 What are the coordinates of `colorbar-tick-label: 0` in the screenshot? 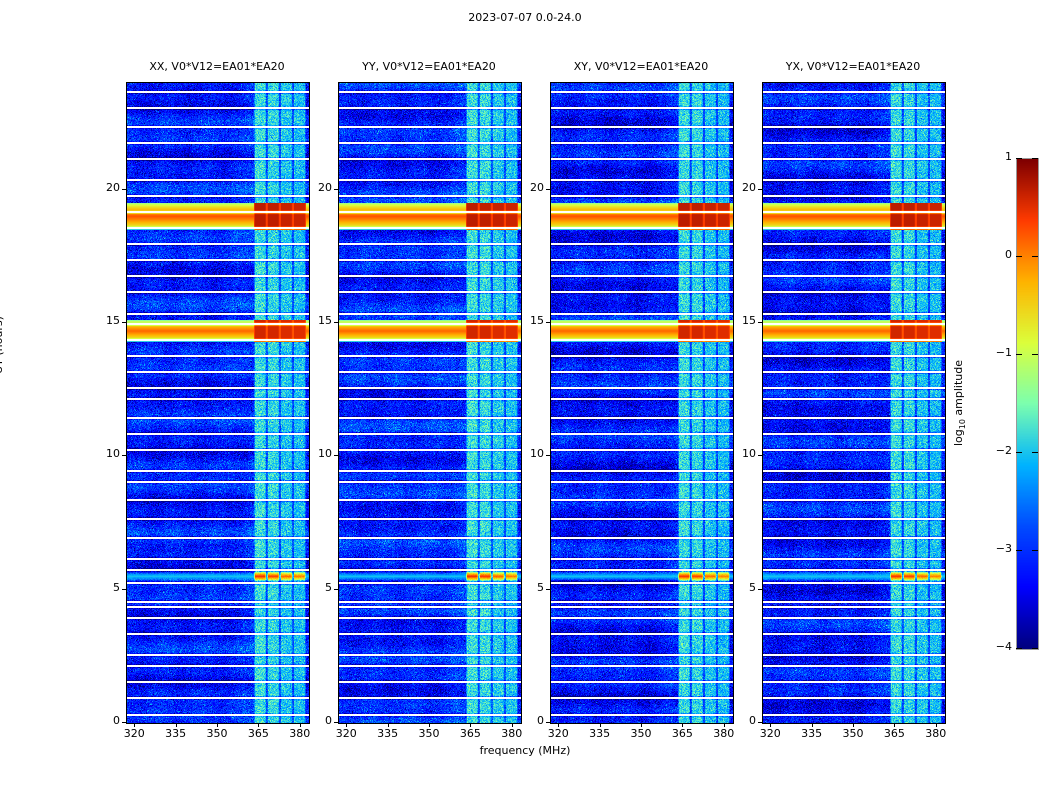 It's located at (1008, 254).